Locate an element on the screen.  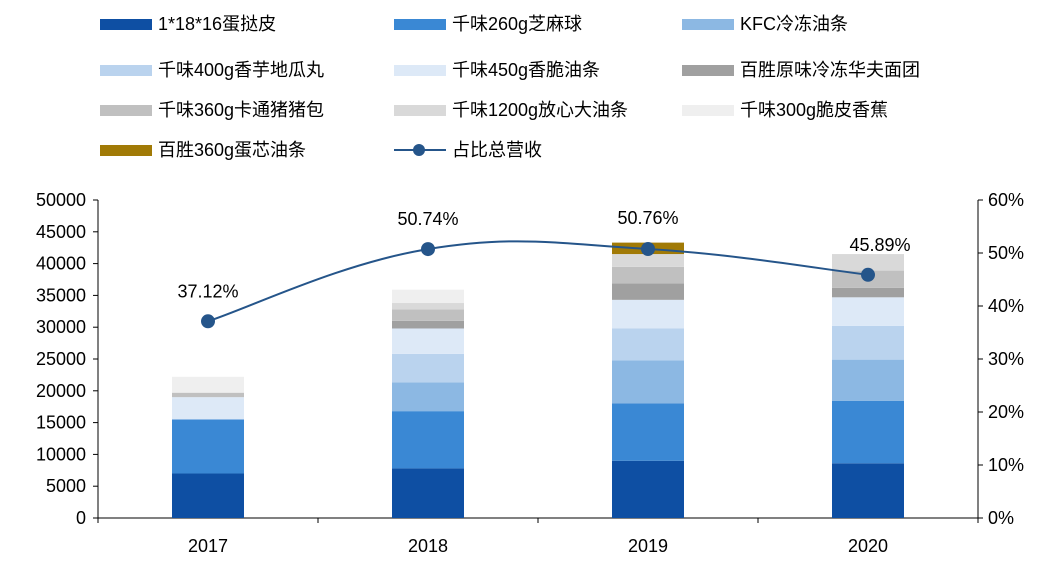
y-right-tick-label: 30% is located at coordinates (1006, 359).